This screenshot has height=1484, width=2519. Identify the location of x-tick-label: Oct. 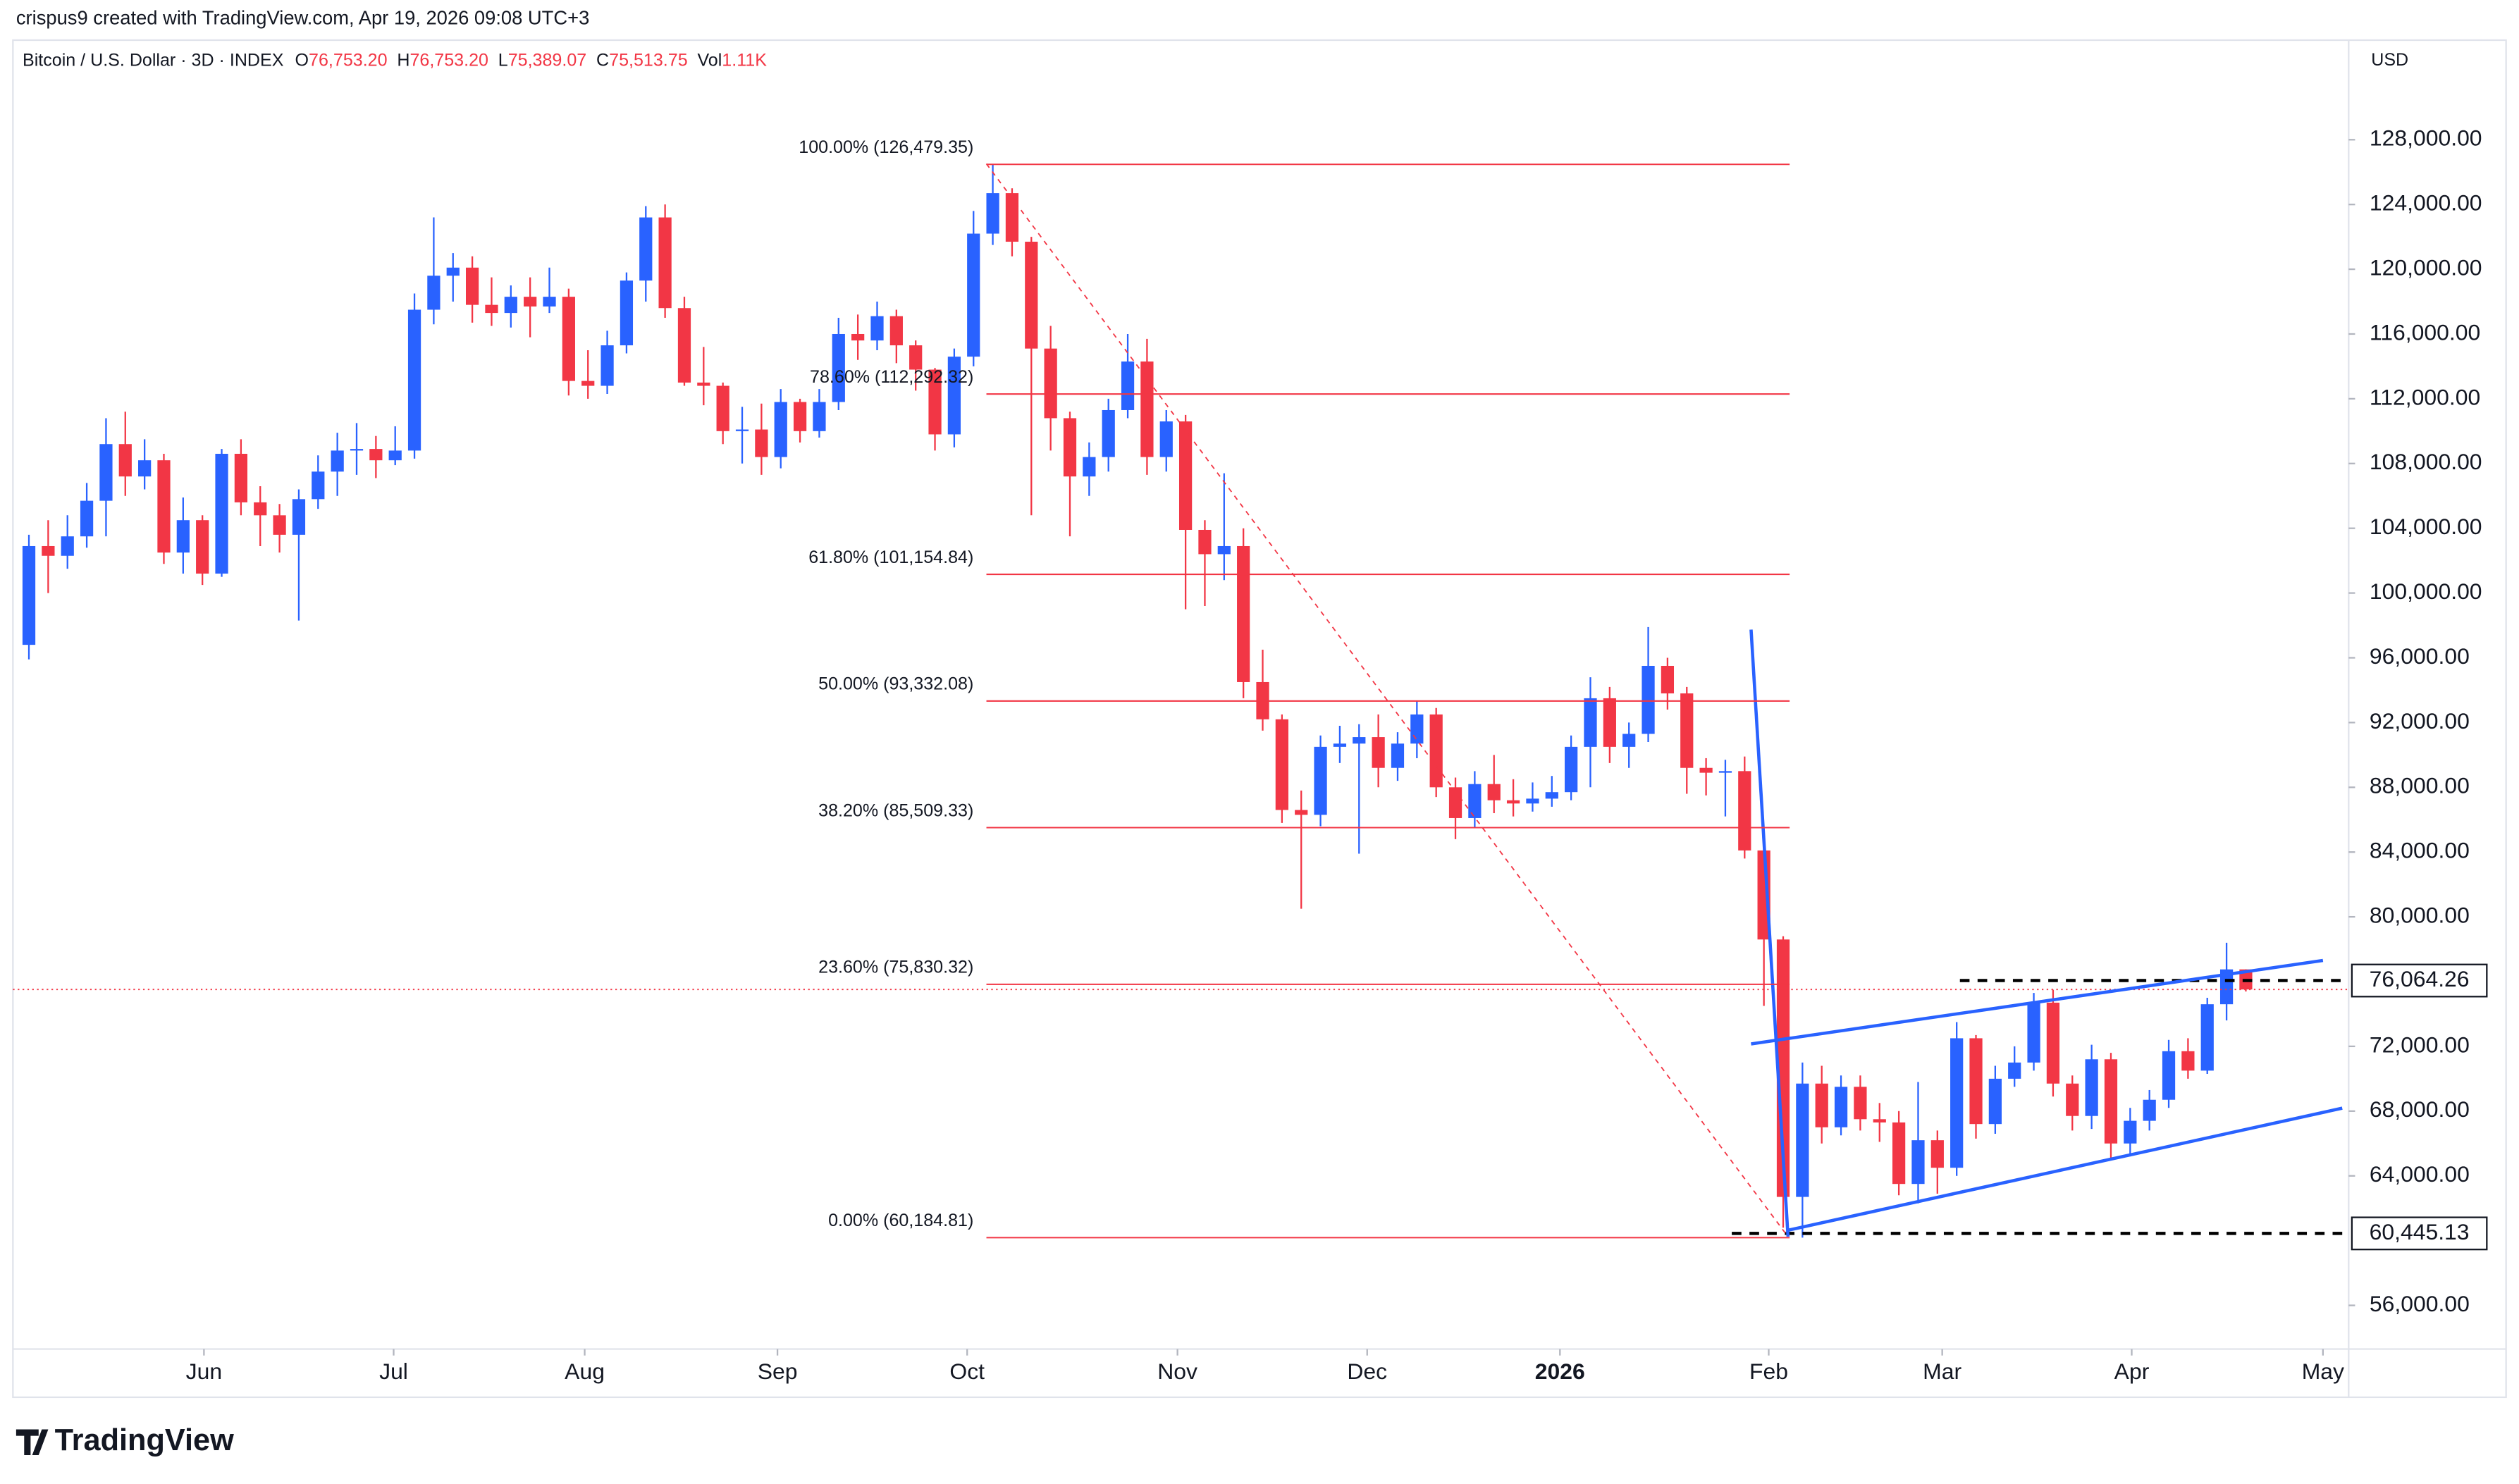
(967, 1371).